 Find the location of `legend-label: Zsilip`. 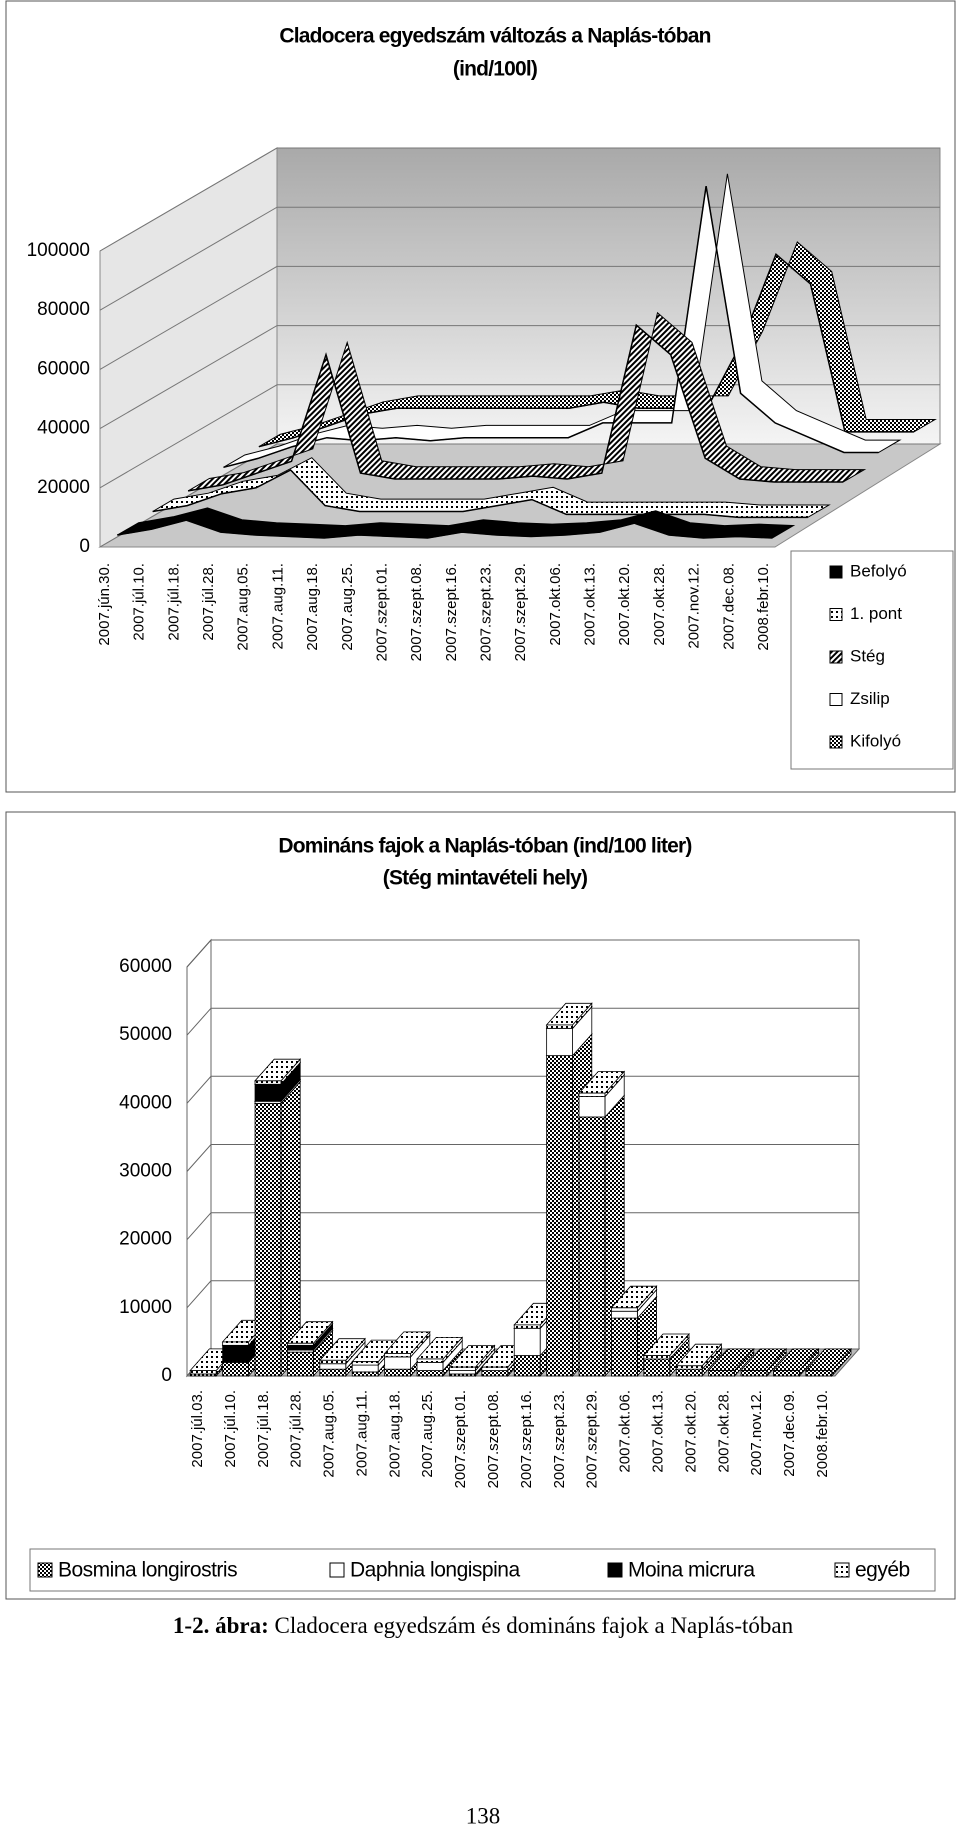

legend-label: Zsilip is located at coordinates (870, 698).